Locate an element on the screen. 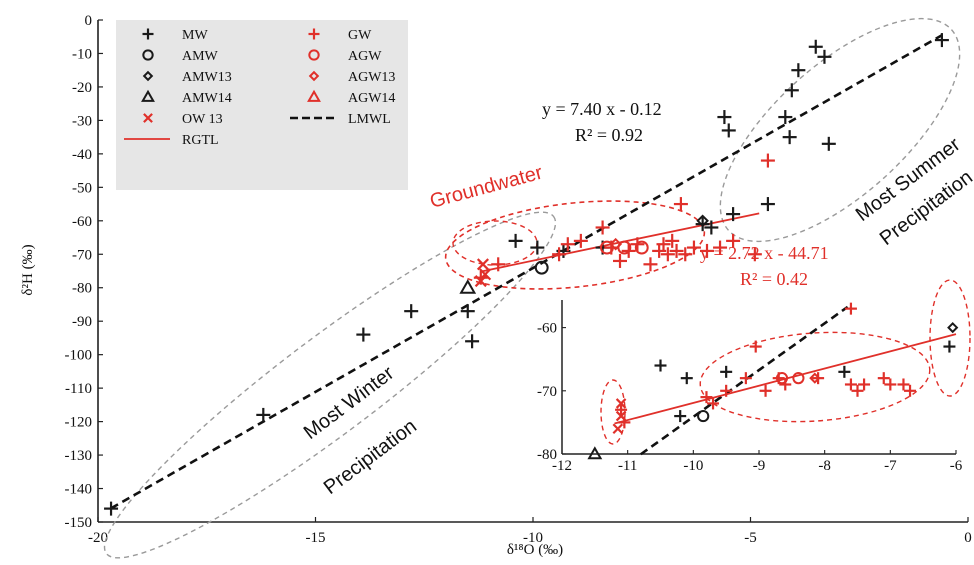 The image size is (974, 565). legend-amw14-label: AMW14 is located at coordinates (207, 98).